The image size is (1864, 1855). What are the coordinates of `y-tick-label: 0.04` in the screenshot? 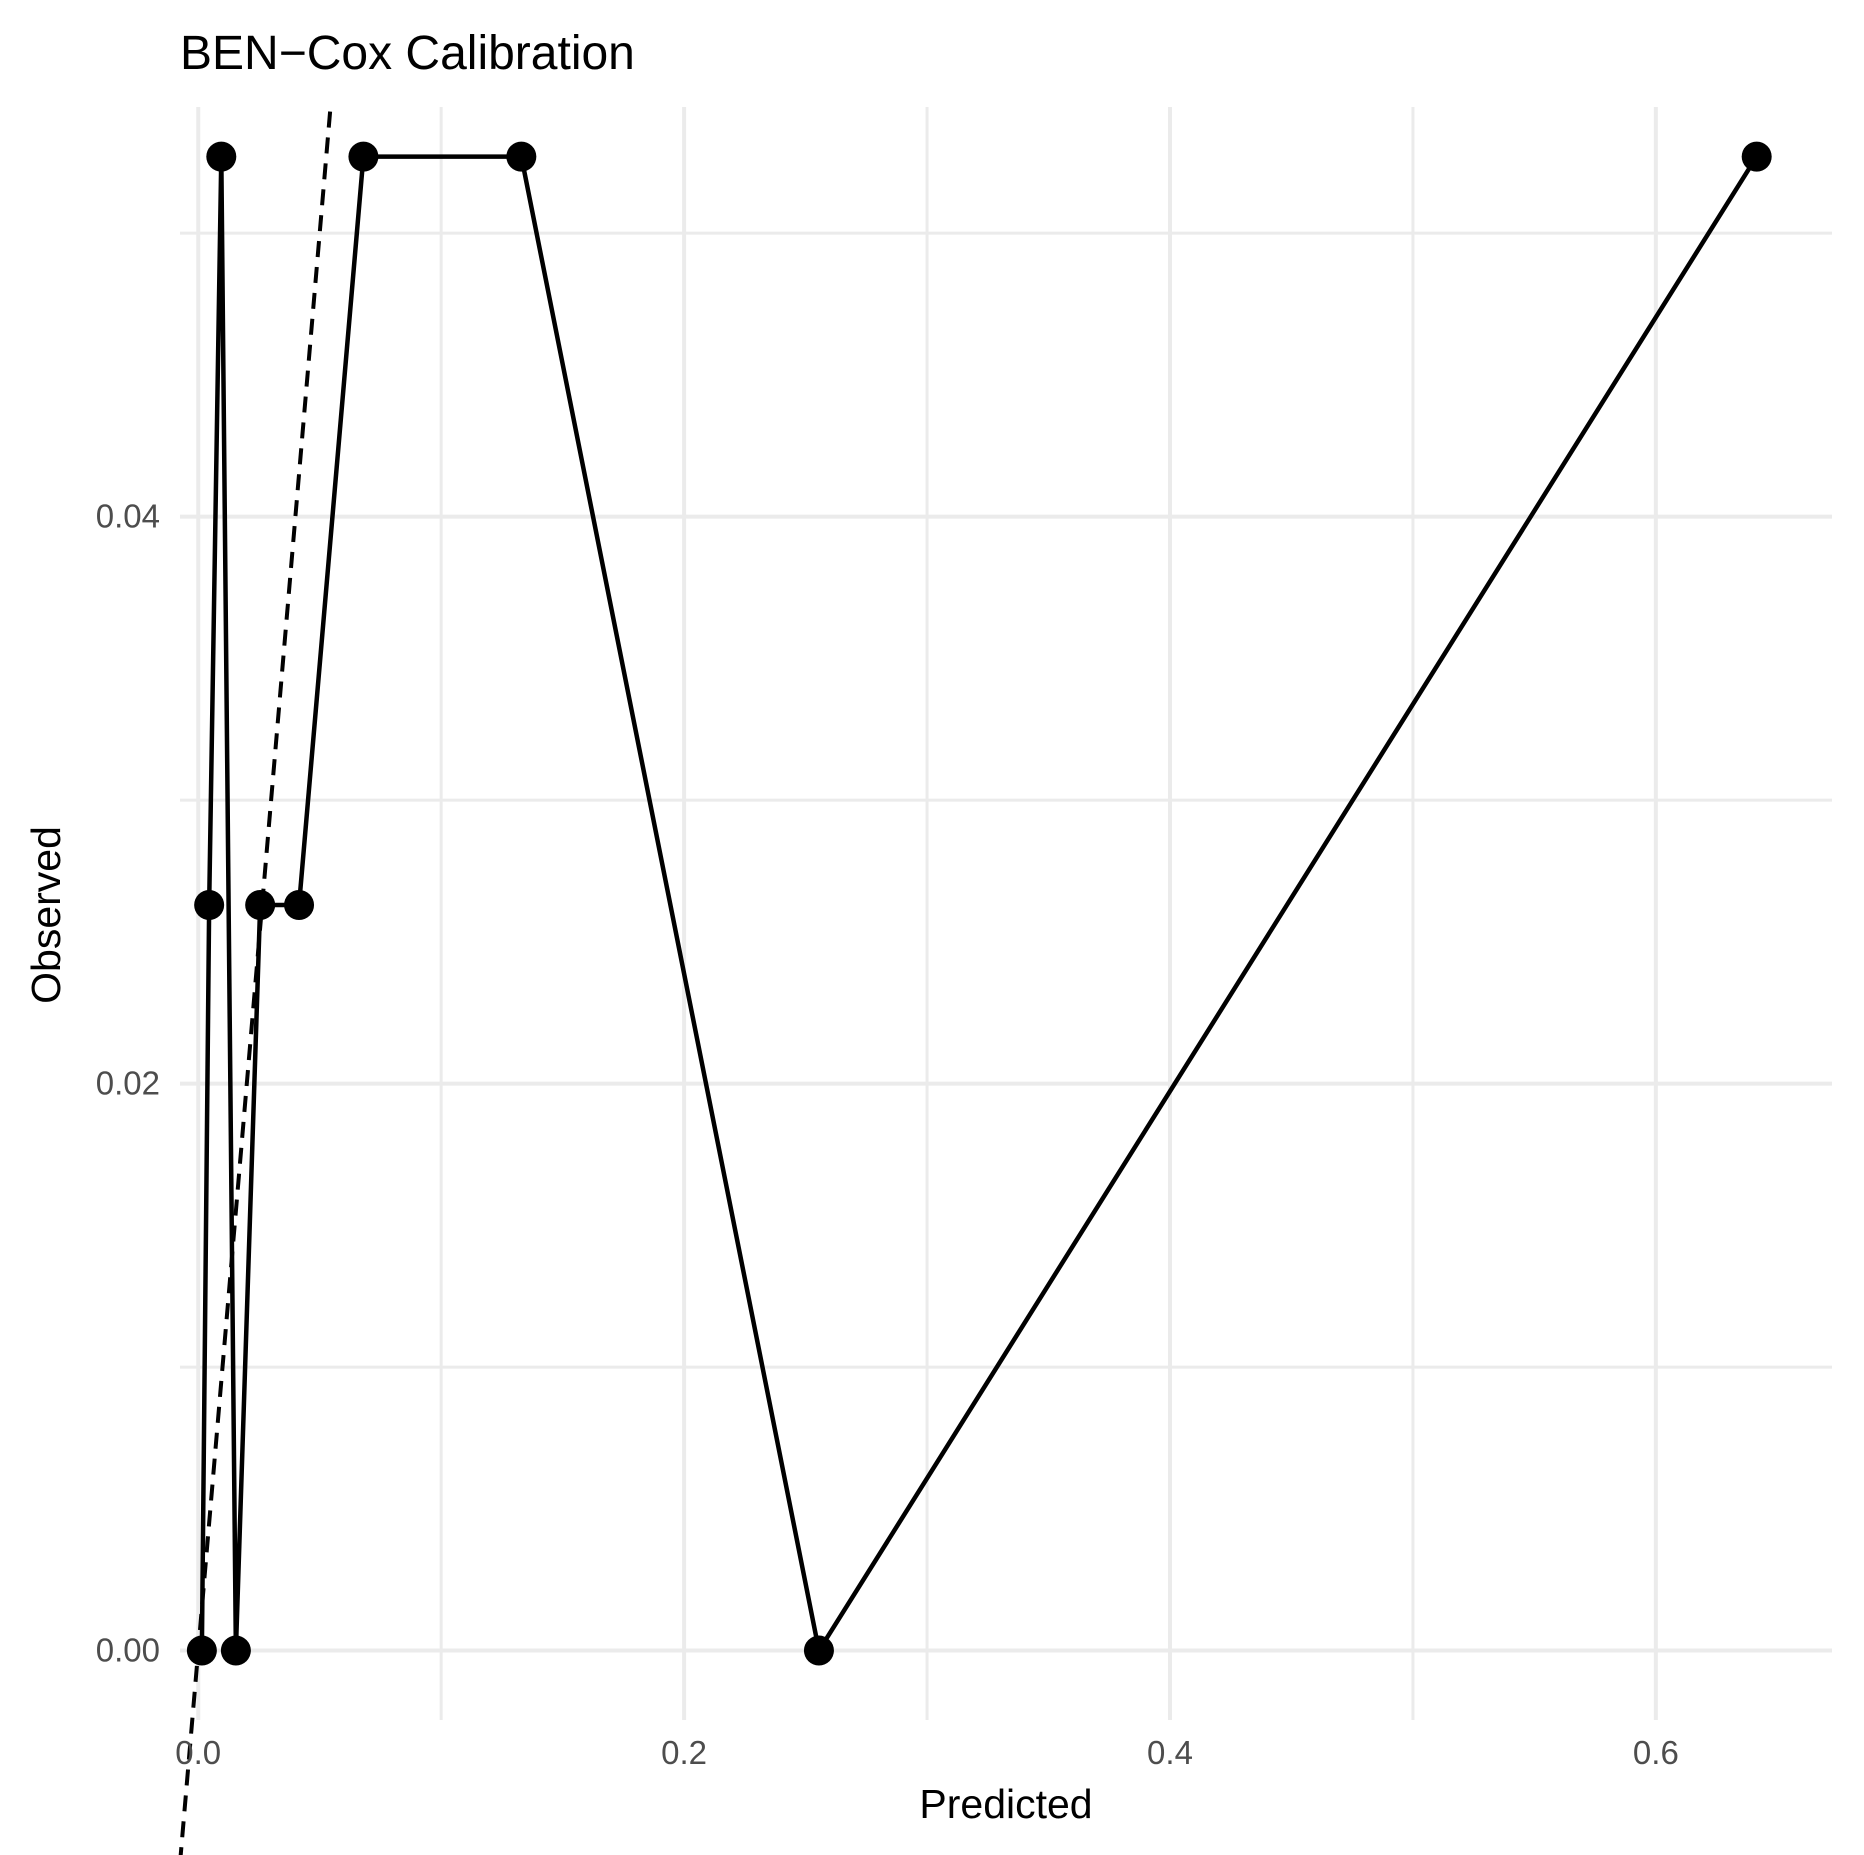 It's located at (128, 516).